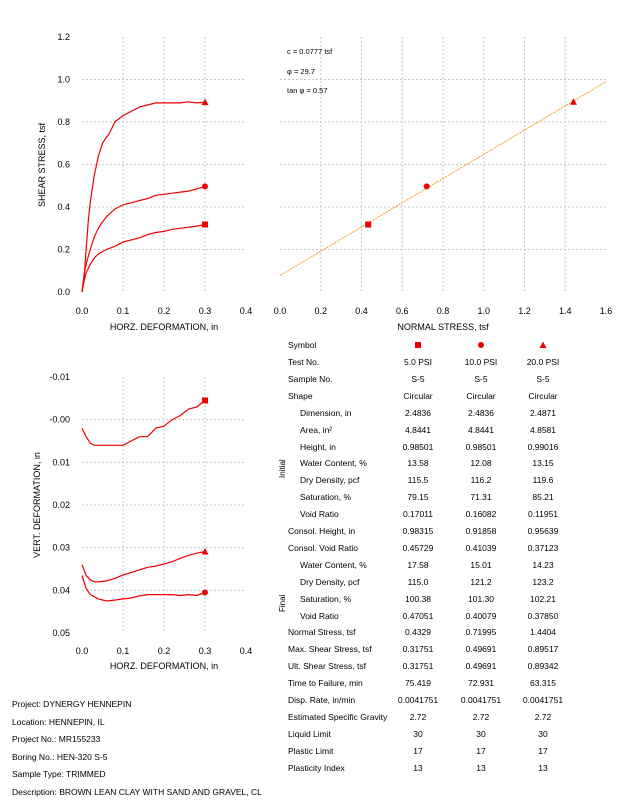  I want to click on project-info-line: Project No.: MR155233, so click(56, 739).